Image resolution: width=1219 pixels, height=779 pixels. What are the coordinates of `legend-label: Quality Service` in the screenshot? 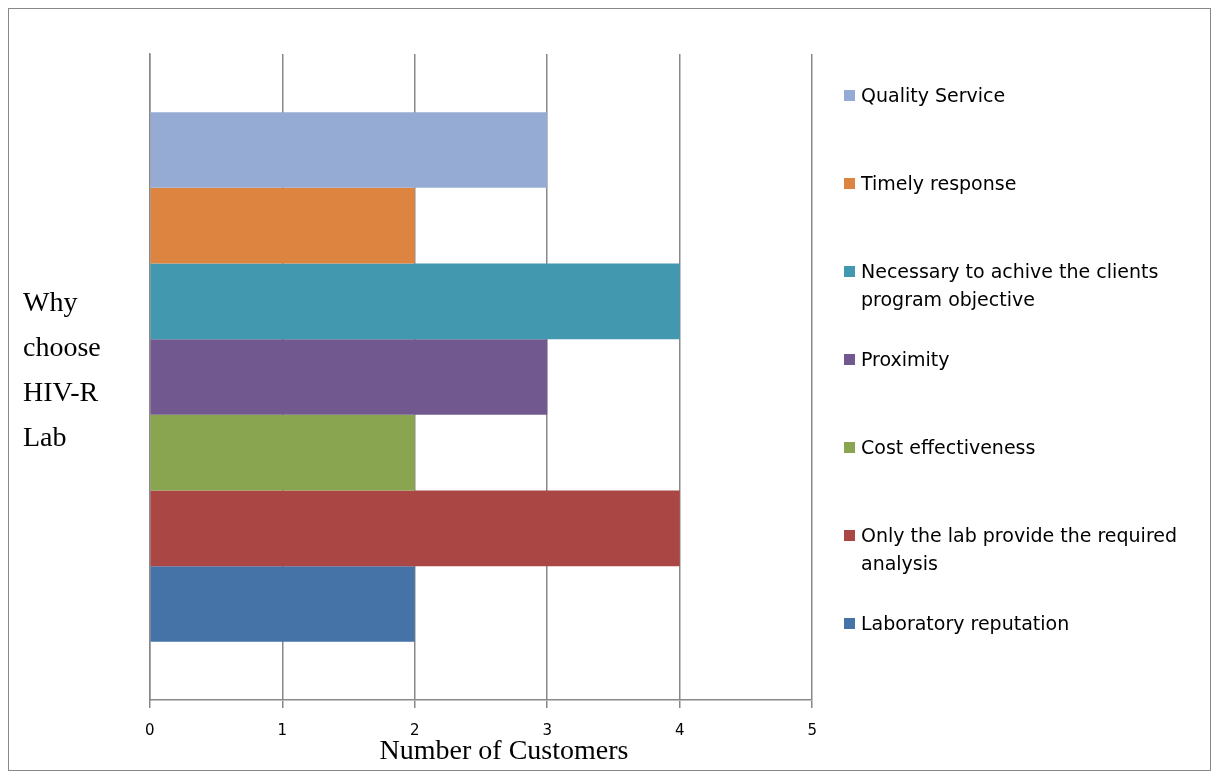 It's located at (933, 95).